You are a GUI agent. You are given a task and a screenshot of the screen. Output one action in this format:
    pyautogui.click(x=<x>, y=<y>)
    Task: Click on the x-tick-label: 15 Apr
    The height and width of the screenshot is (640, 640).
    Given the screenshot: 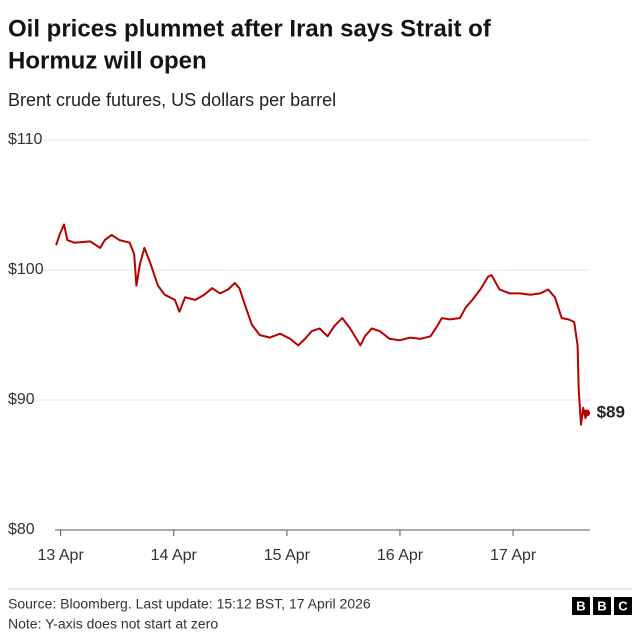 What is the action you would take?
    pyautogui.click(x=287, y=555)
    